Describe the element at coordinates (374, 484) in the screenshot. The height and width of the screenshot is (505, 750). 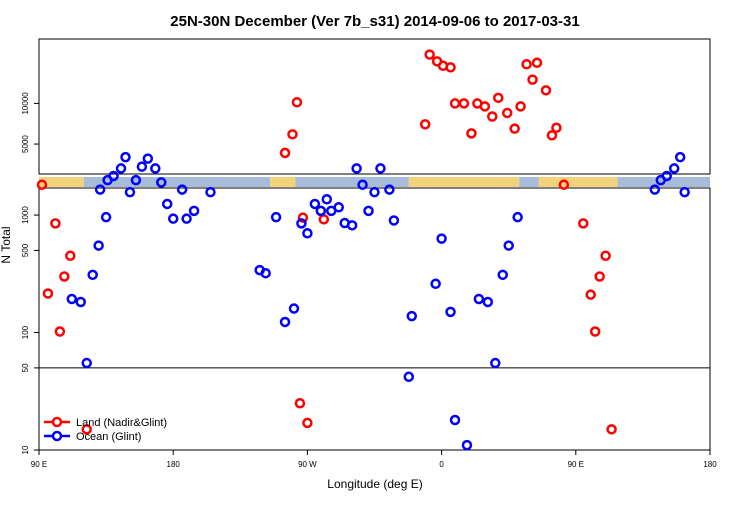
I see `x-axis-label: Longitude (deg E)` at that location.